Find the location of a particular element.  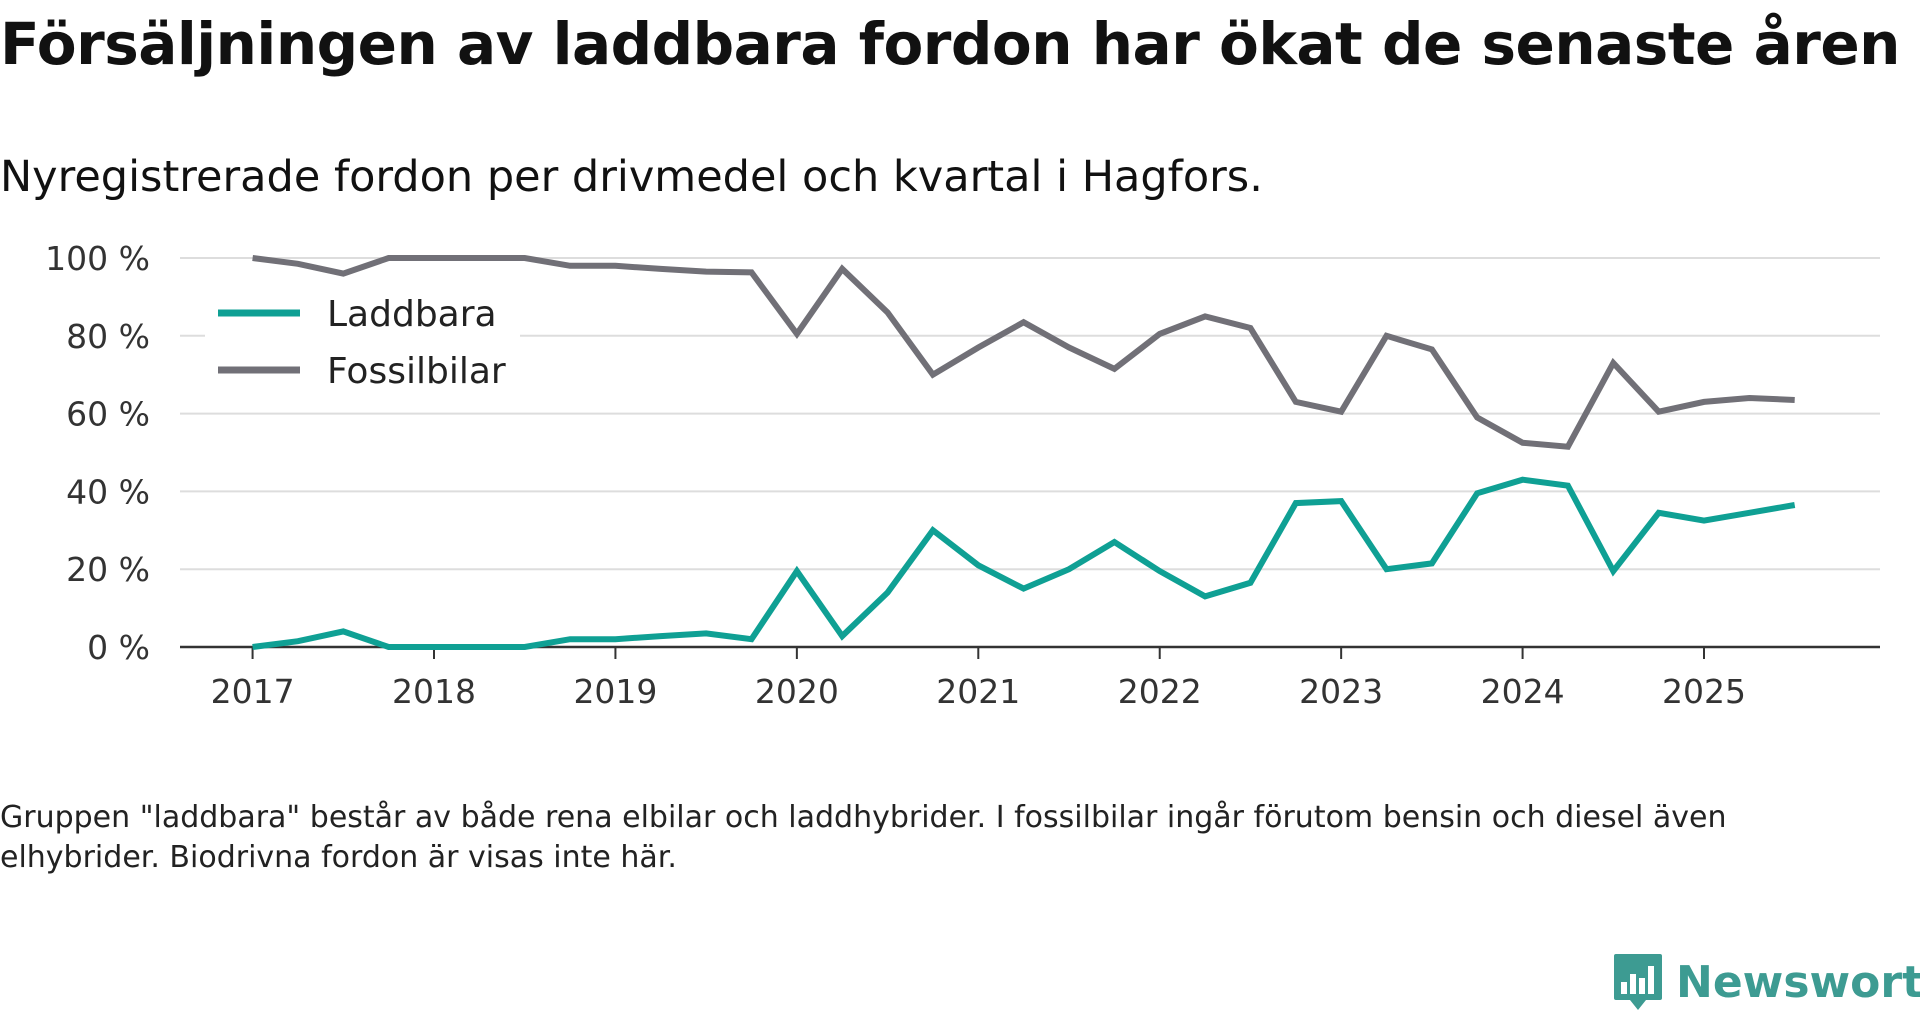

series-line-laddbara is located at coordinates (1024, 563).